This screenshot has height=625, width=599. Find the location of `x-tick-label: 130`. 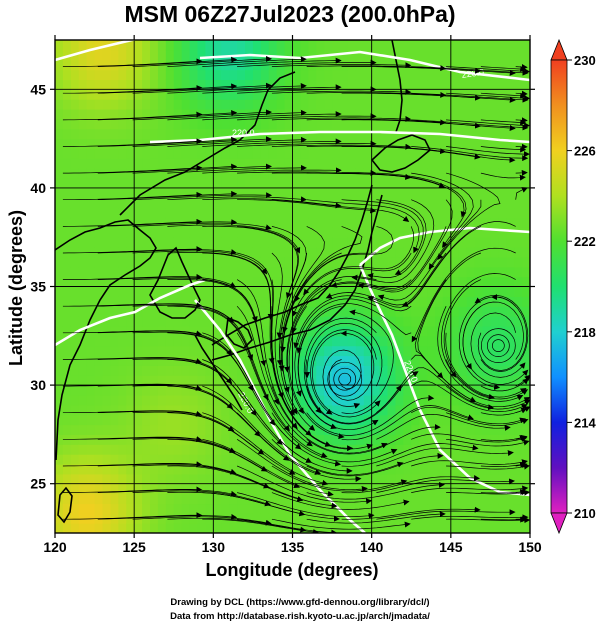

x-tick-label: 130 is located at coordinates (214, 547).